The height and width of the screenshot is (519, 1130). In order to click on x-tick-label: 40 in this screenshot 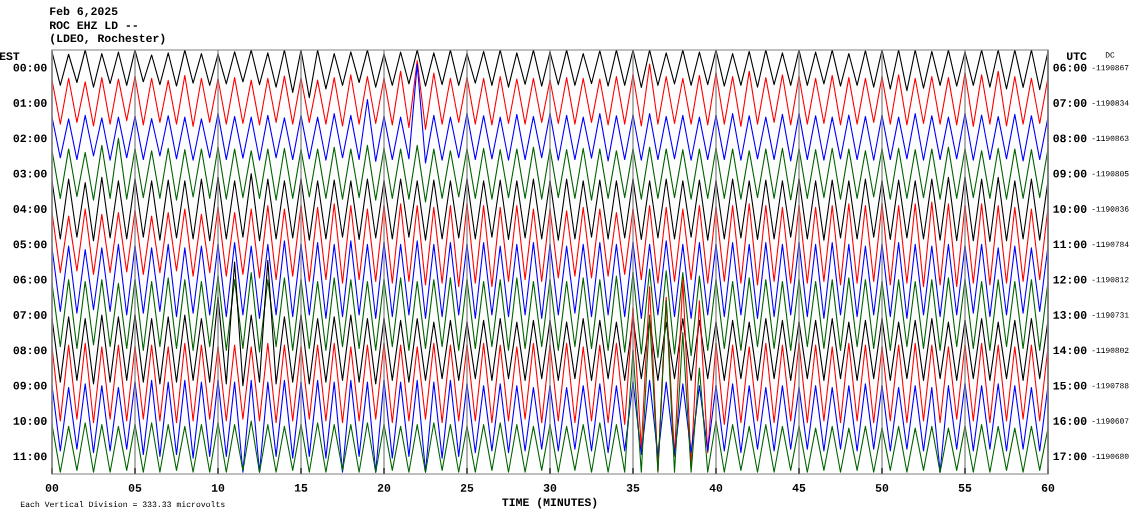, I will do `click(716, 488)`.